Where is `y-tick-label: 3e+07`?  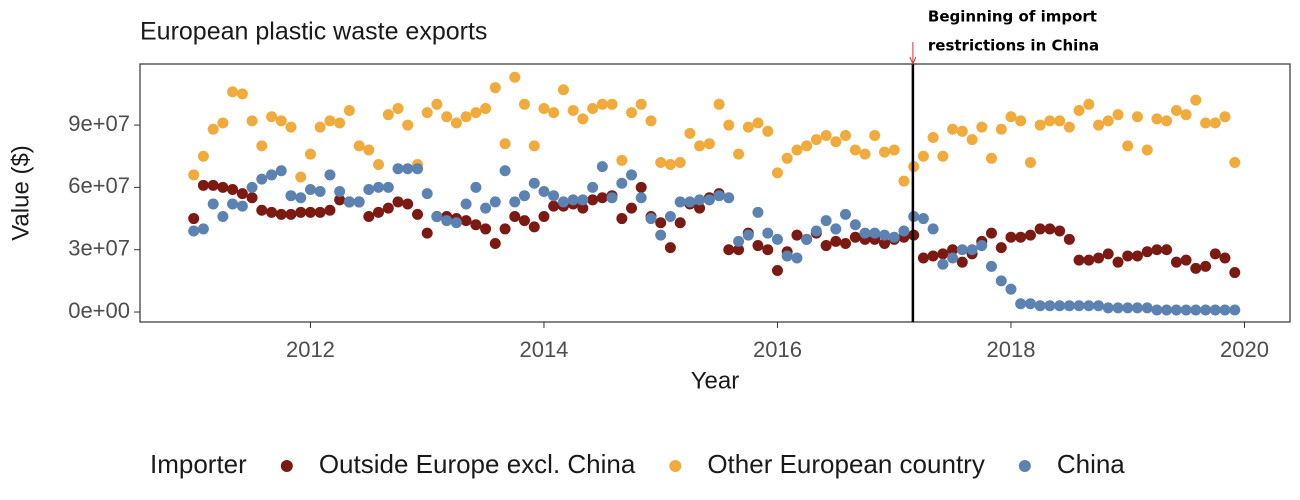 y-tick-label: 3e+07 is located at coordinates (99, 248).